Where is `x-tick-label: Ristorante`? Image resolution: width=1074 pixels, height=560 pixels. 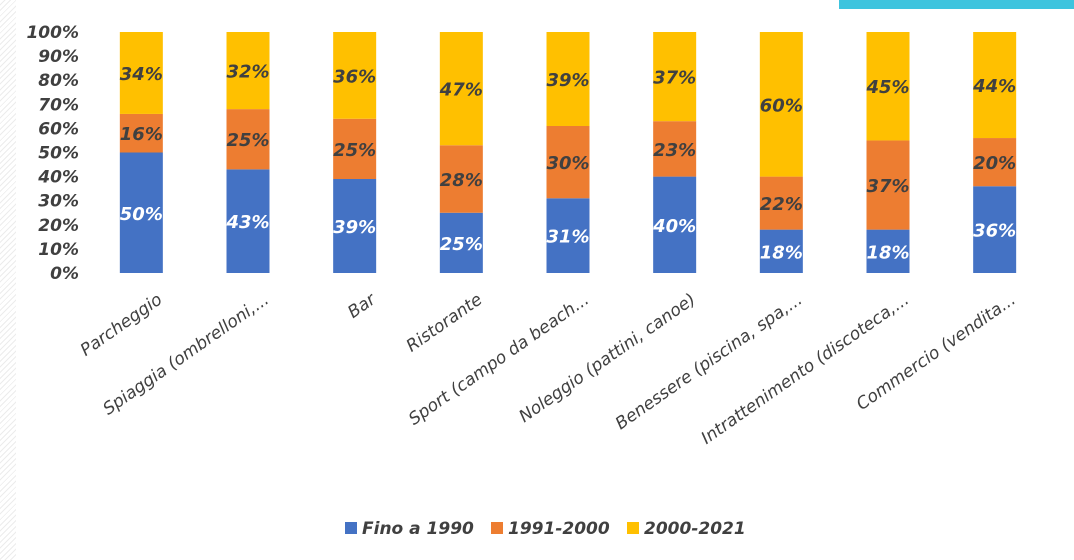
x-tick-label: Ristorante is located at coordinates (444, 323).